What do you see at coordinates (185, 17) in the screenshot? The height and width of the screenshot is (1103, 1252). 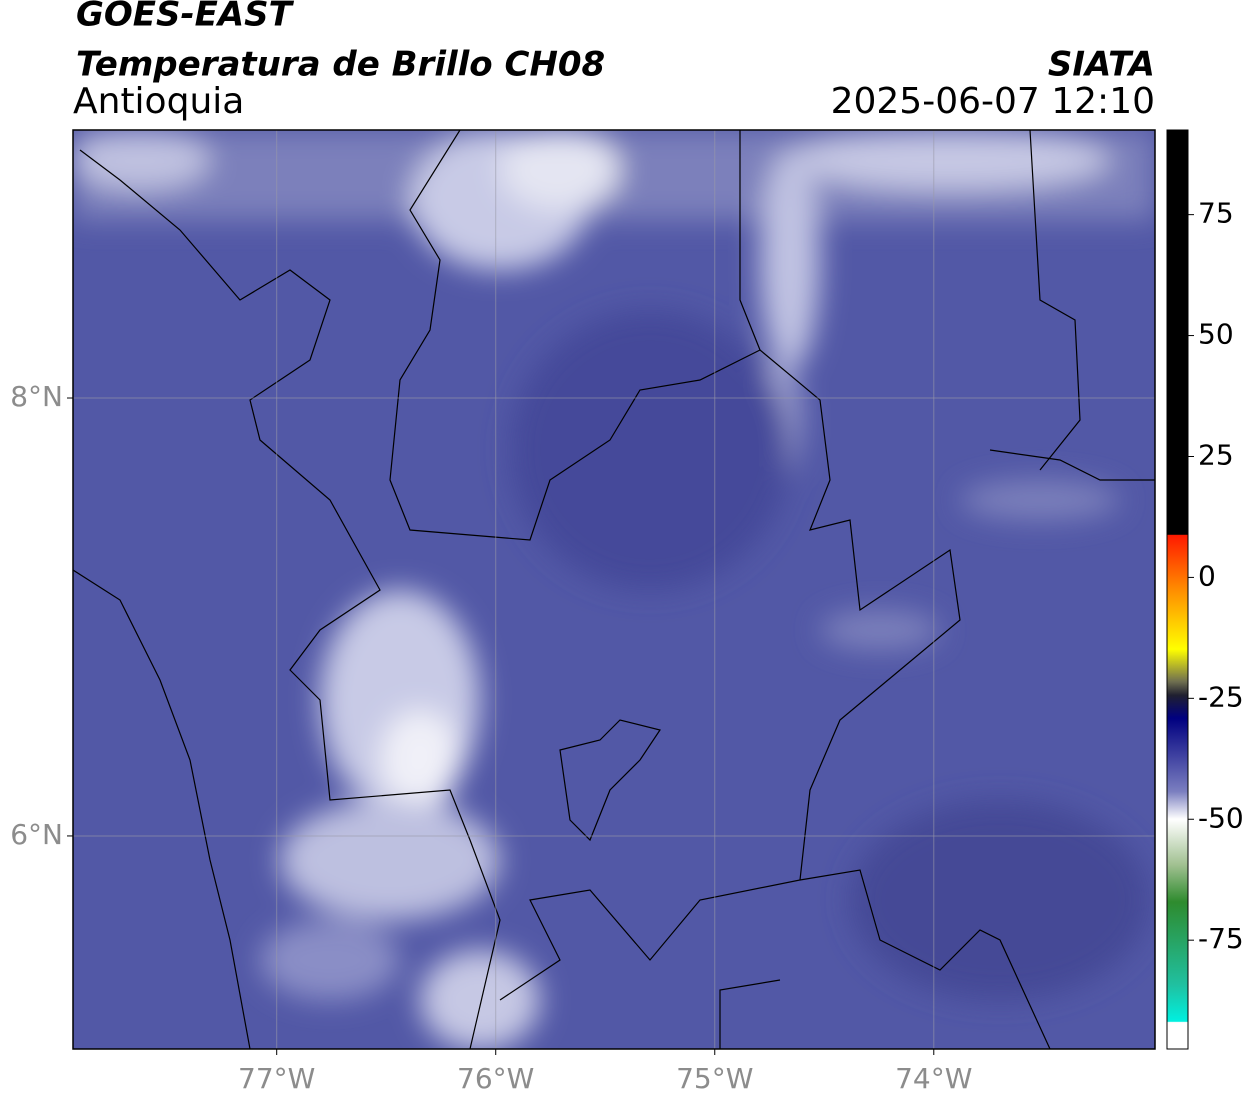 I see `title: GOES-EAST` at bounding box center [185, 17].